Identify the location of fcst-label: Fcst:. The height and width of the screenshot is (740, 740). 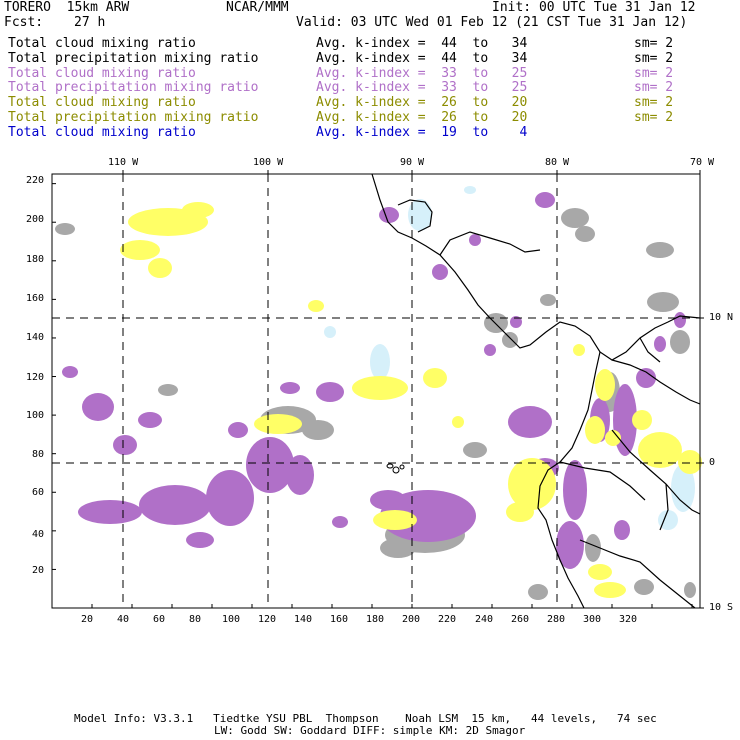
(24, 22).